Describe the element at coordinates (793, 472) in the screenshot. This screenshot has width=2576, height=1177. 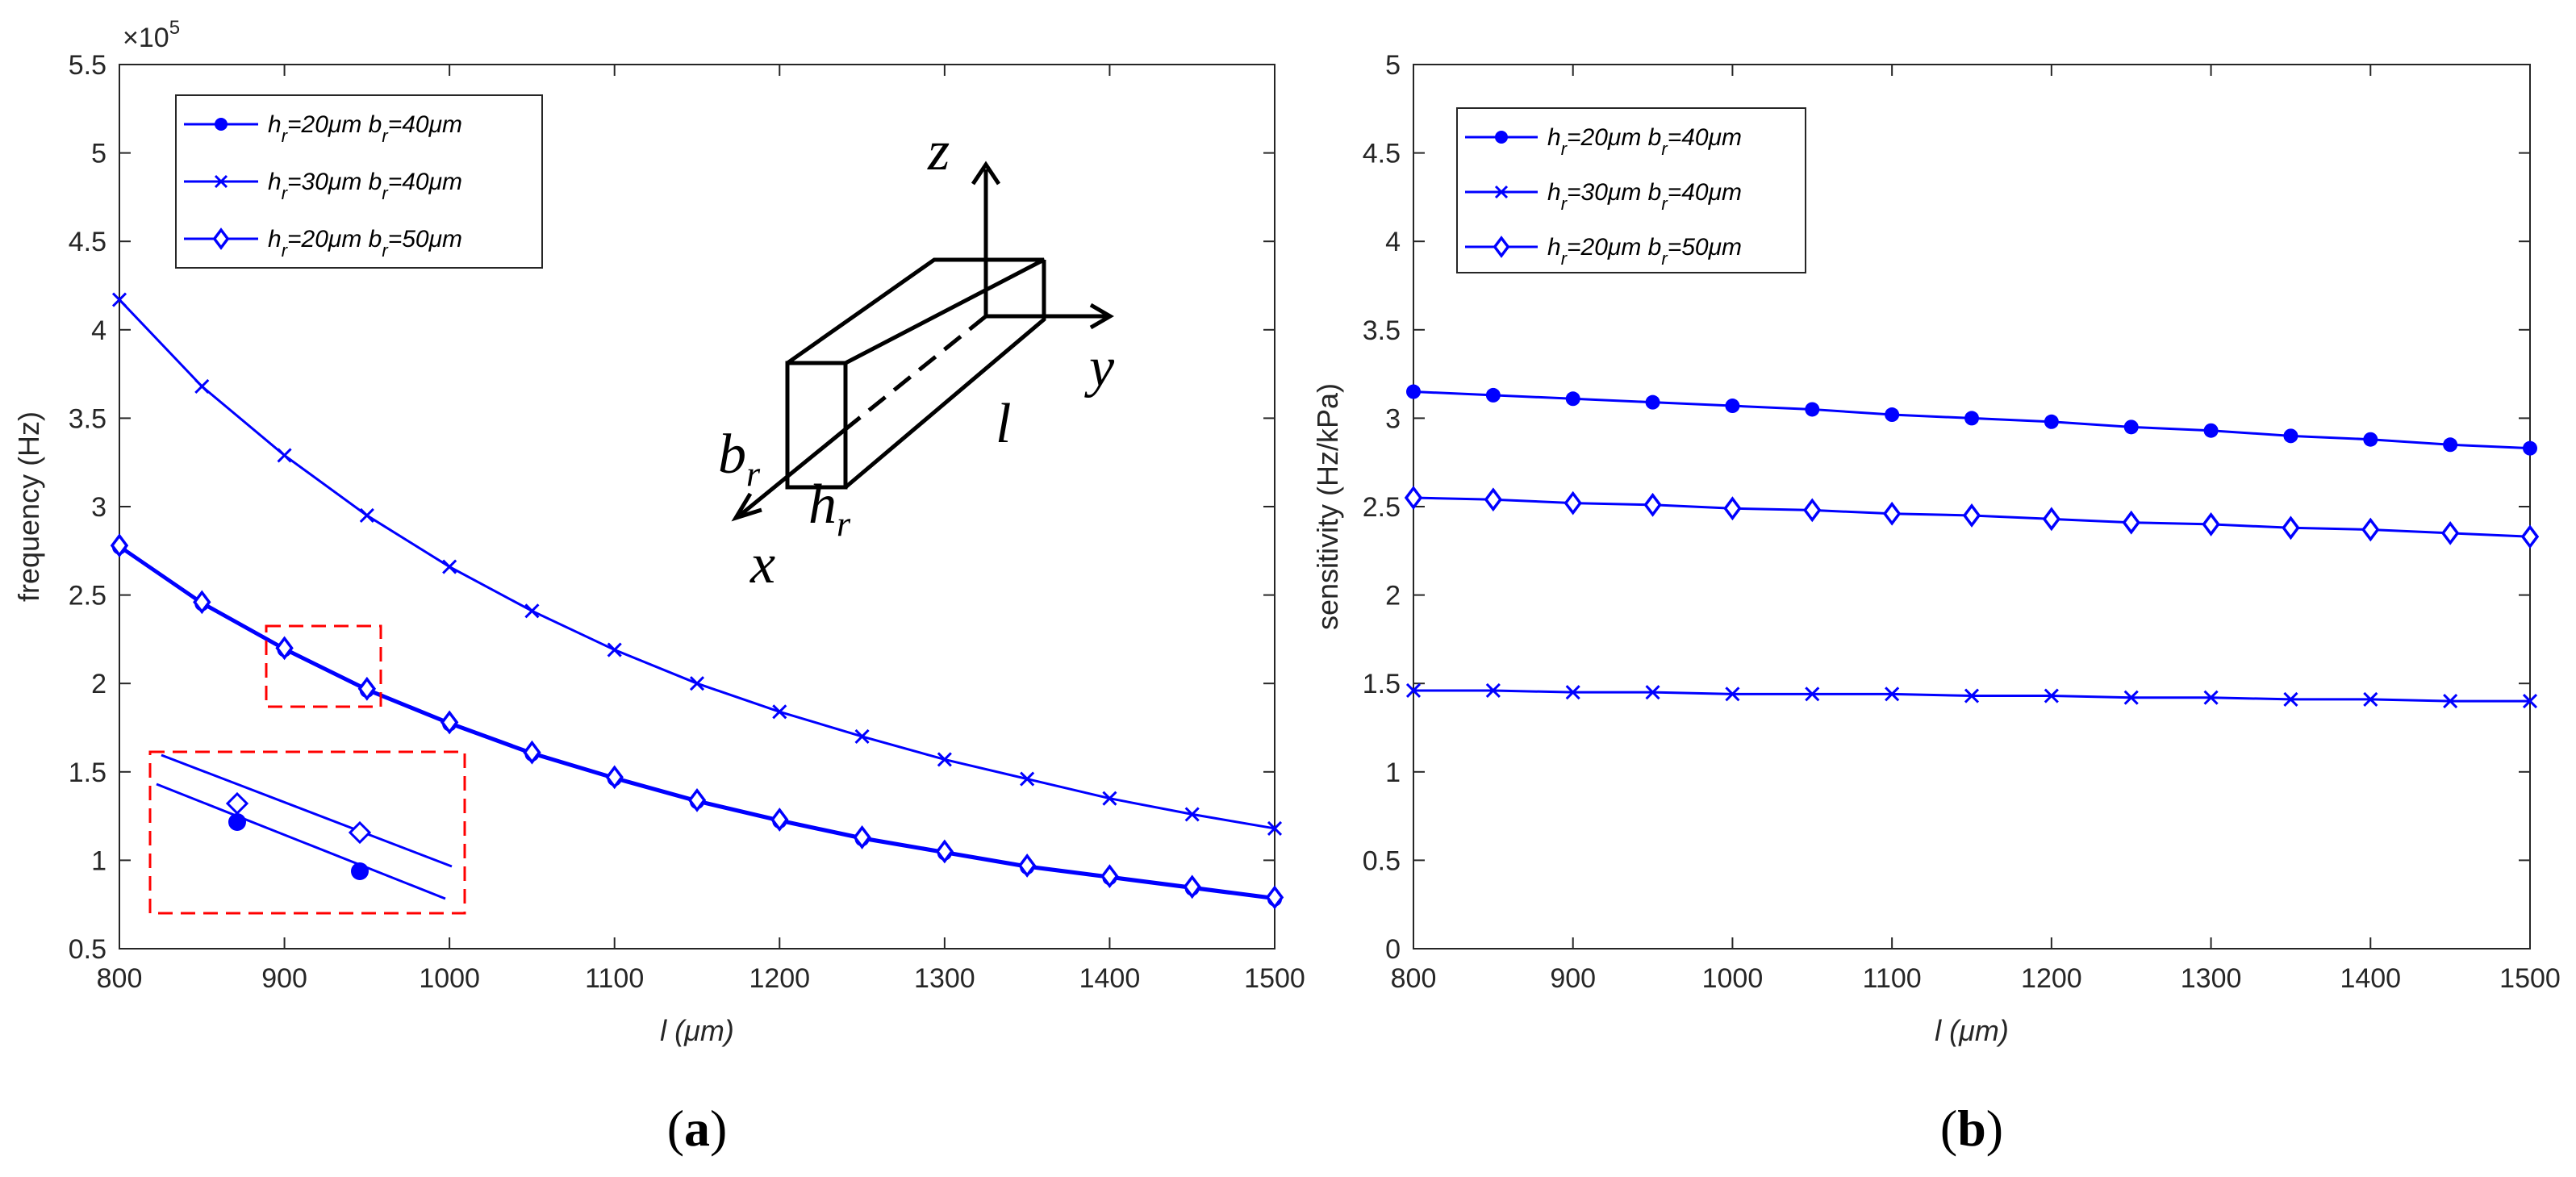
I see `x-axis-arrow` at that location.